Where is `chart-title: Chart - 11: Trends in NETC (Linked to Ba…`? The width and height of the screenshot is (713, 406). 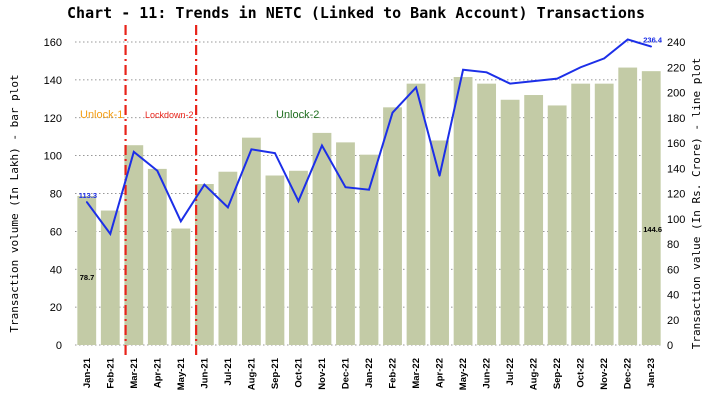 chart-title: Chart - 11: Trends in NETC (Linked to Ba… is located at coordinates (356, 13).